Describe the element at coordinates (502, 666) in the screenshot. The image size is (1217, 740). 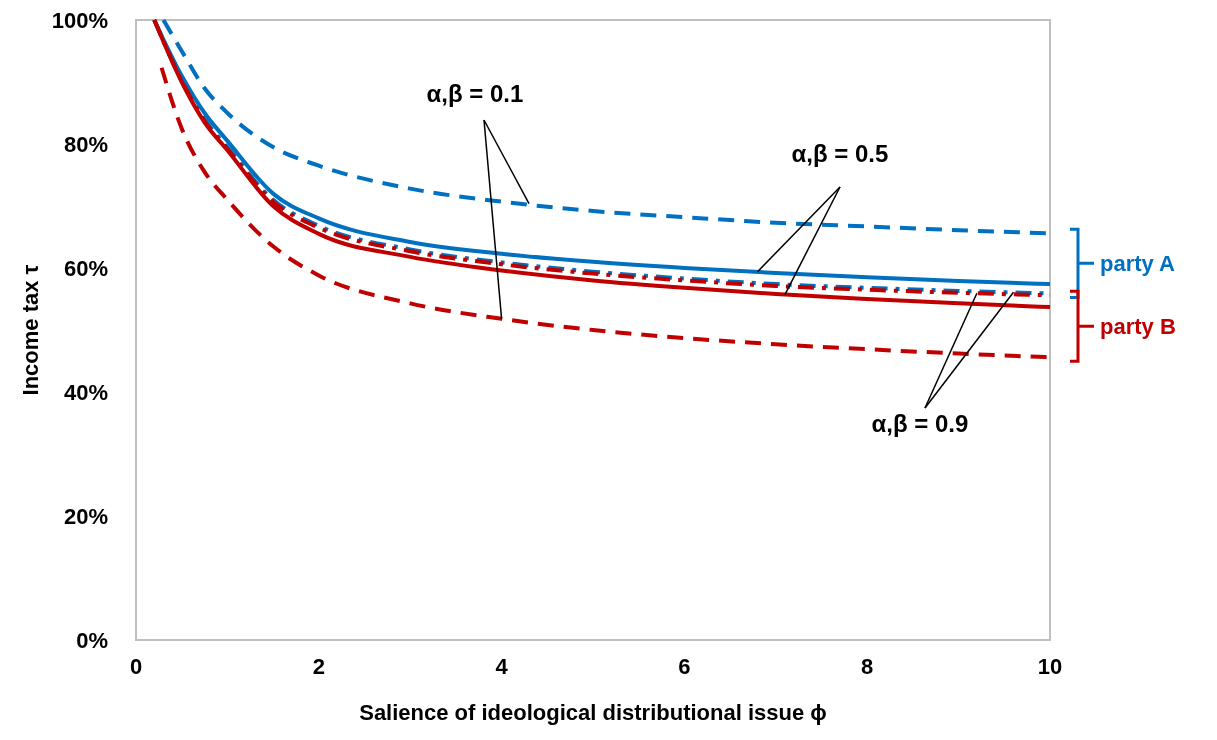
I see `x-tick-label: 4` at that location.